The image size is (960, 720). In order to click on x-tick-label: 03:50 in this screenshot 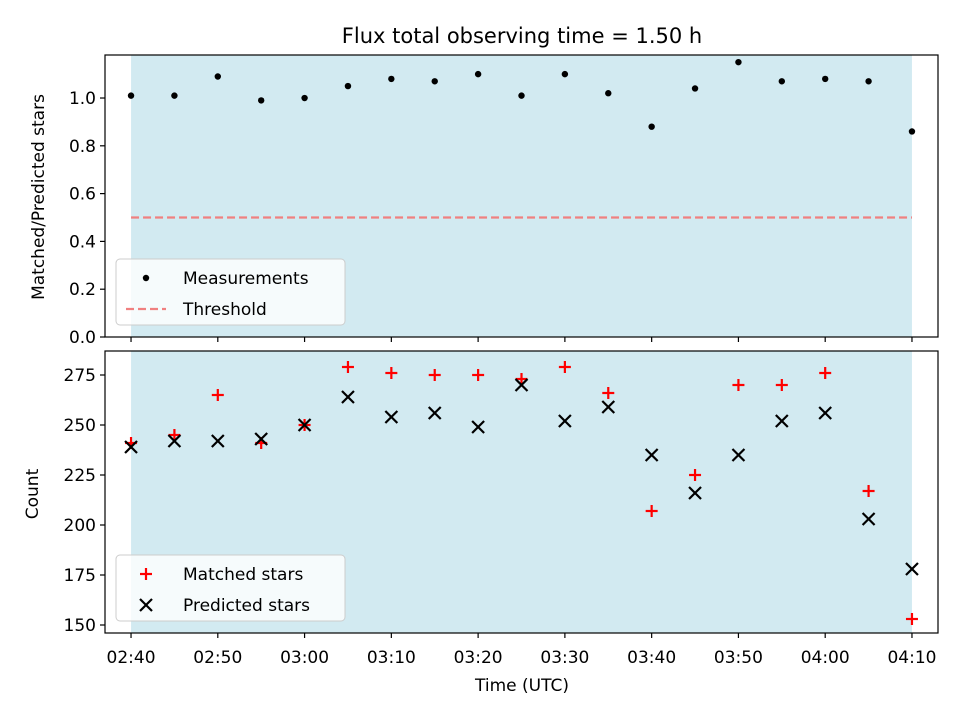, I will do `click(738, 658)`.